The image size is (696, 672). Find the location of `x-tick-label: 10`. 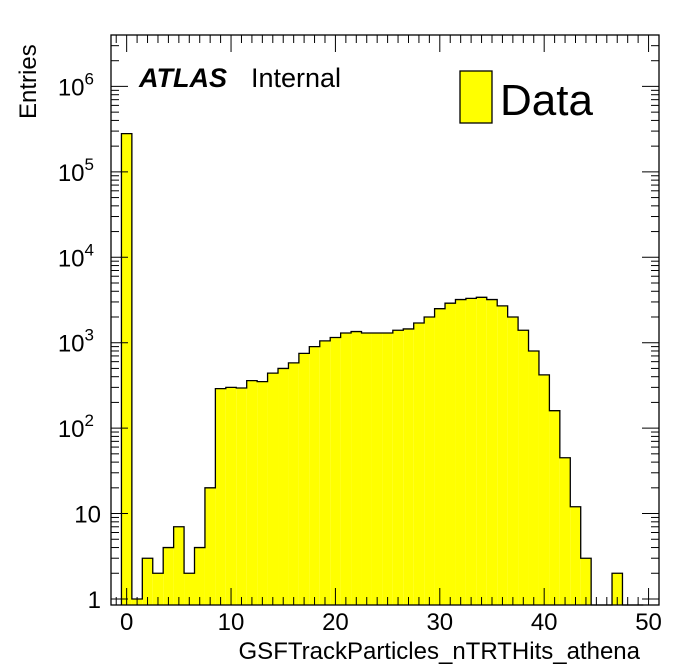

x-tick-label: 10 is located at coordinates (231, 622).